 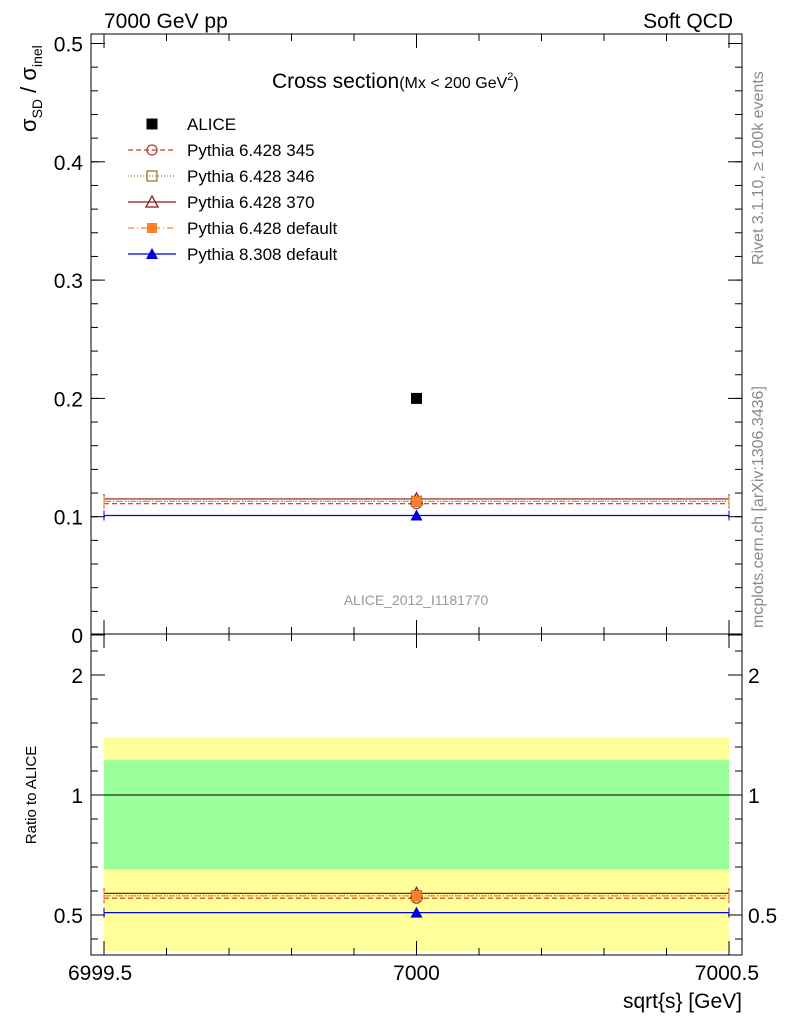 What do you see at coordinates (682, 1001) in the screenshot?
I see `x-axis-label: sqrt{s} [GeV]` at bounding box center [682, 1001].